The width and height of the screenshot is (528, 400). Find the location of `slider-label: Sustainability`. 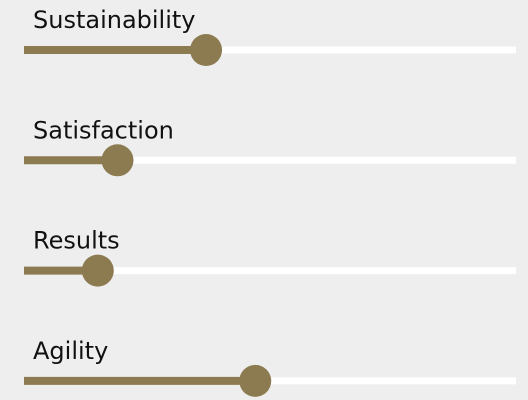

slider-label: Sustainability is located at coordinates (114, 20).